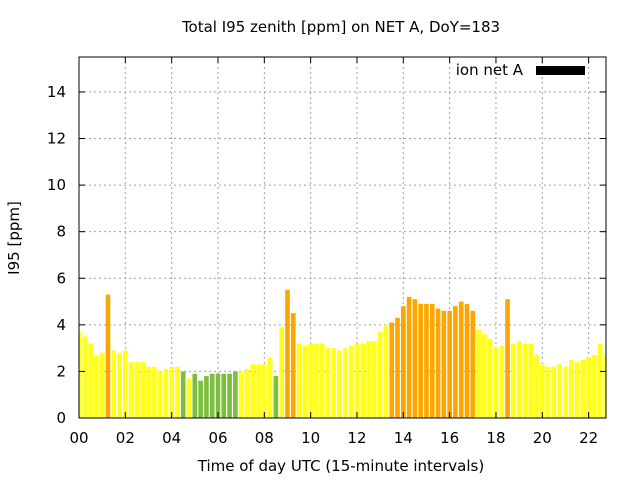  Describe the element at coordinates (171, 438) in the screenshot. I see `x-tick-label: 04` at that location.